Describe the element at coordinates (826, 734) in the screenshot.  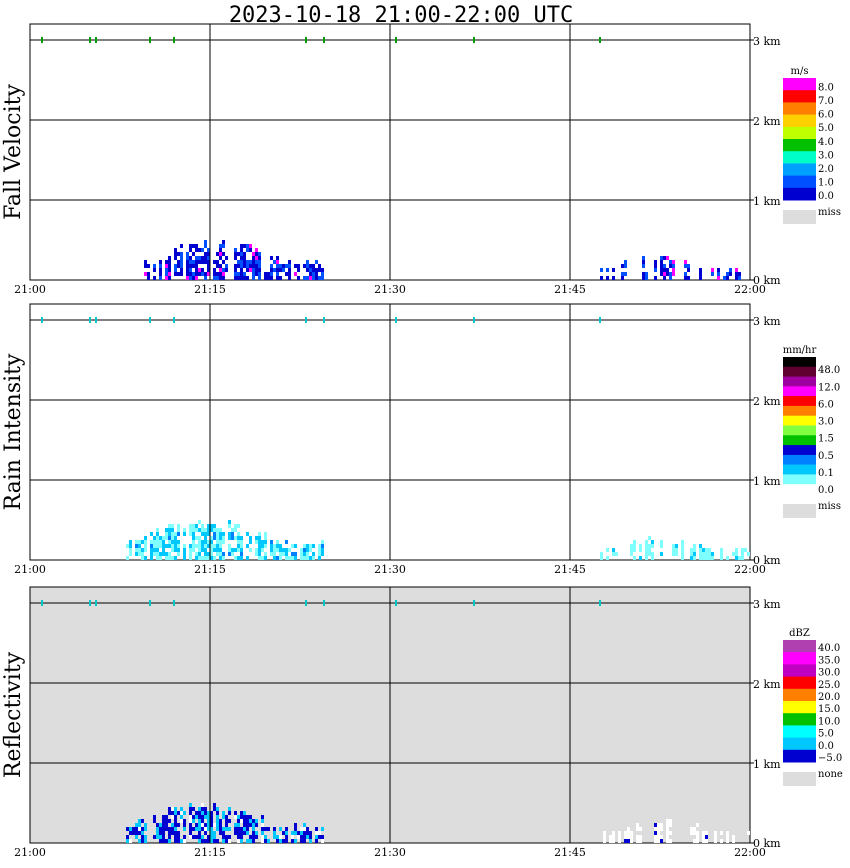
I see `colorbar-label: 5.0` at that location.